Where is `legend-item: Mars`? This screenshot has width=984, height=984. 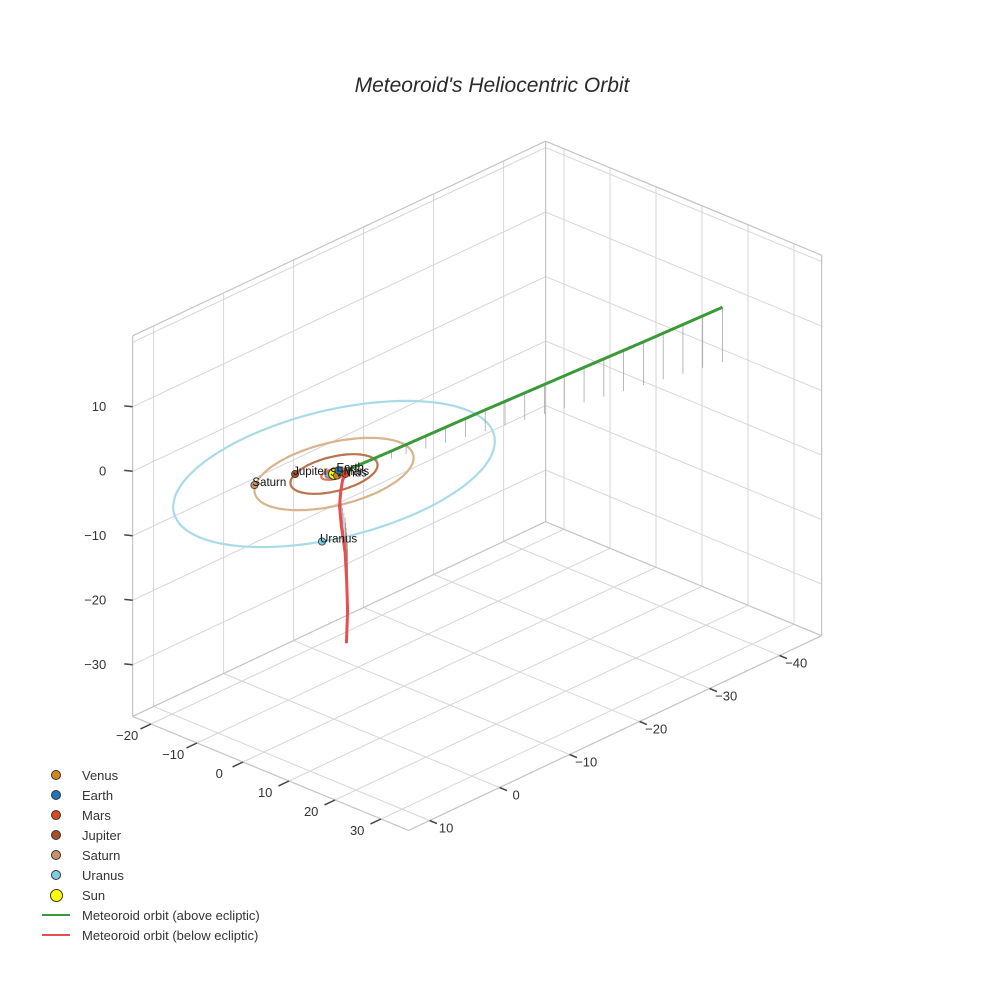
legend-item: Mars is located at coordinates (149, 815).